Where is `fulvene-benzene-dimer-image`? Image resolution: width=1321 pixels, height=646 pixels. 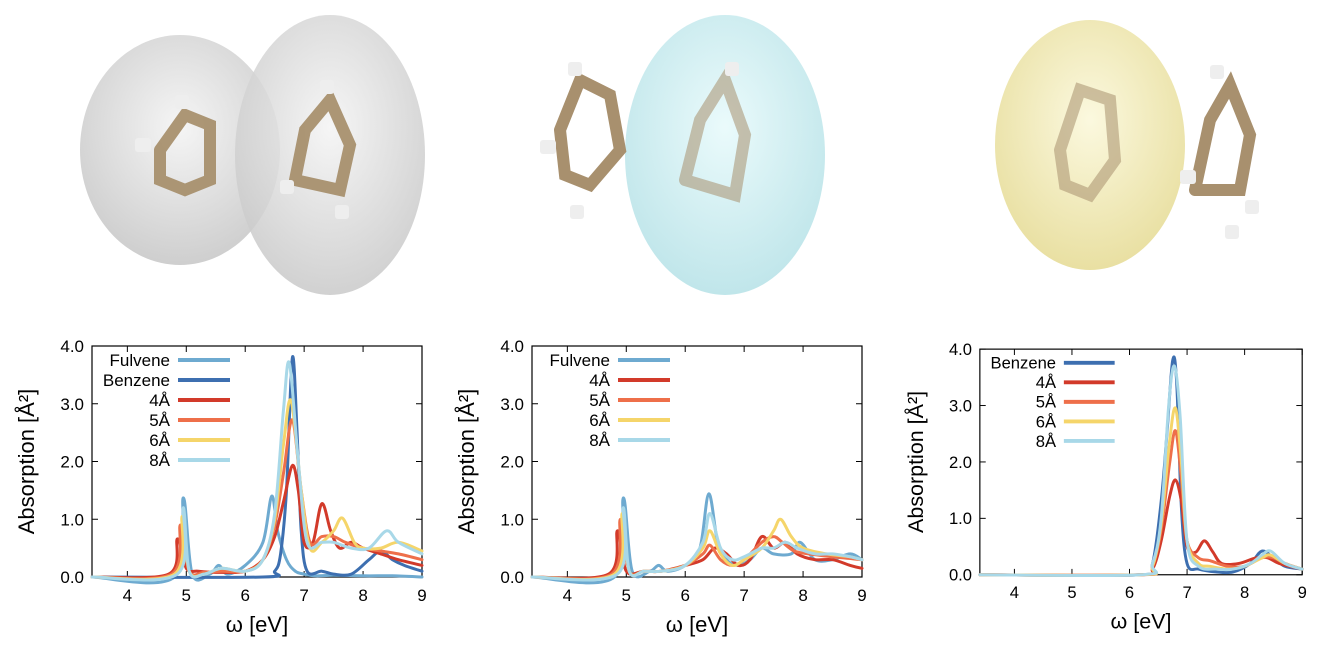
fulvene-benzene-dimer-image is located at coordinates (252, 155).